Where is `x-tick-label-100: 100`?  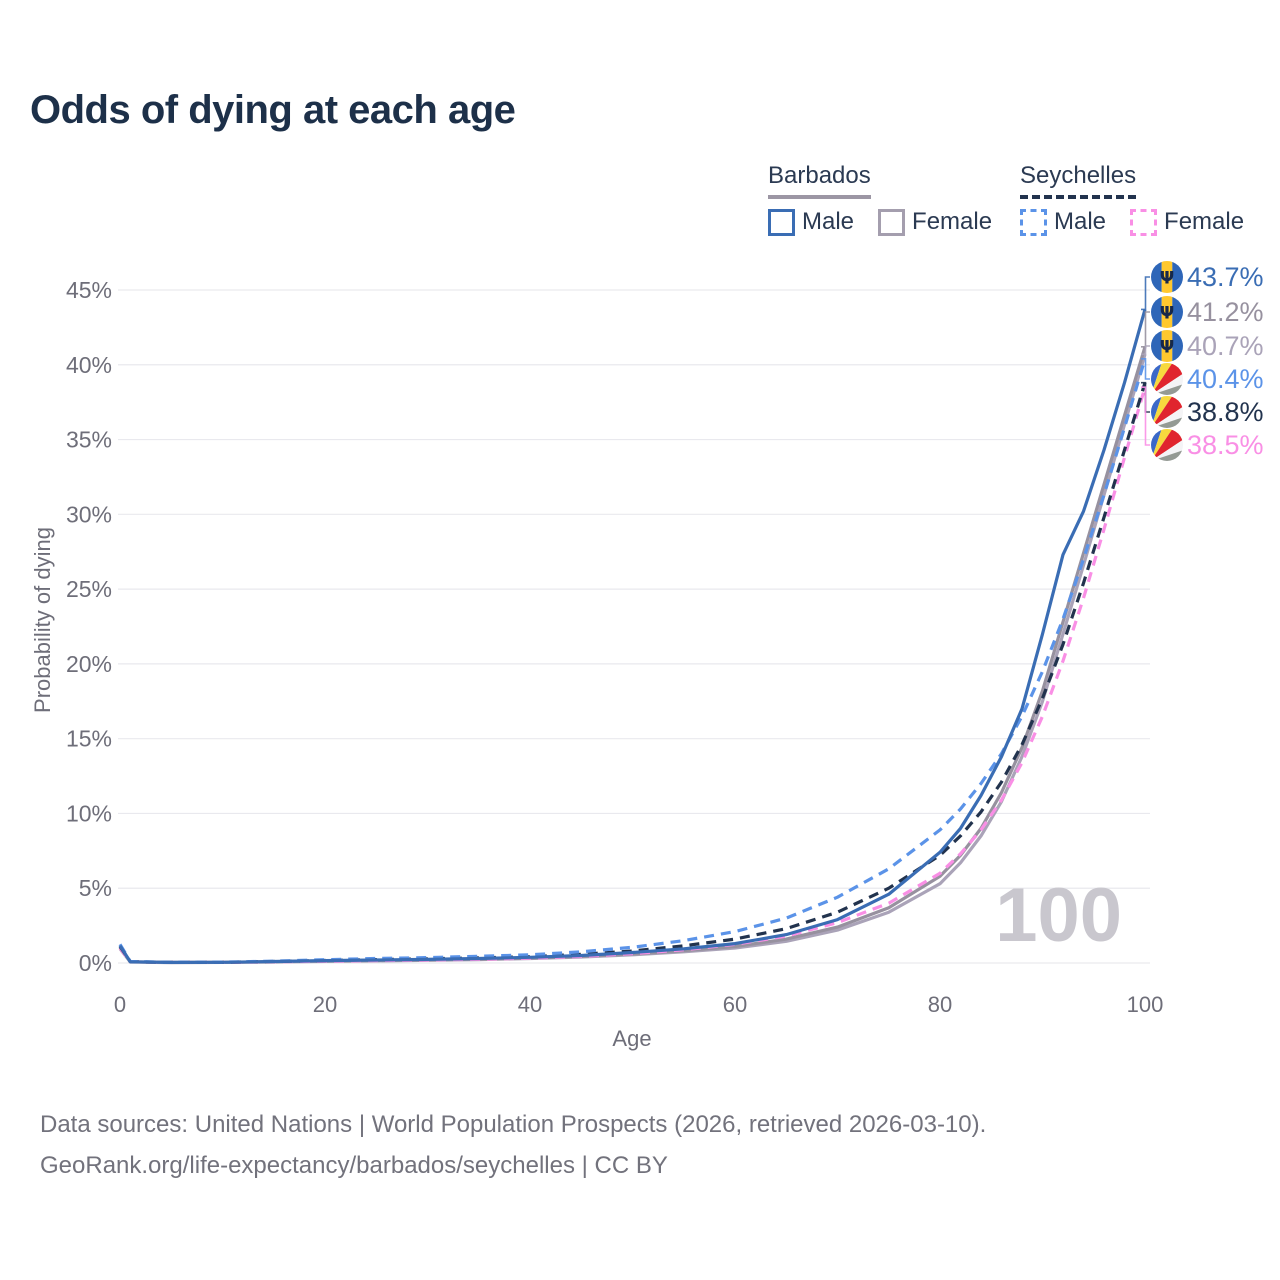 x-tick-label-100: 100 is located at coordinates (1145, 1004).